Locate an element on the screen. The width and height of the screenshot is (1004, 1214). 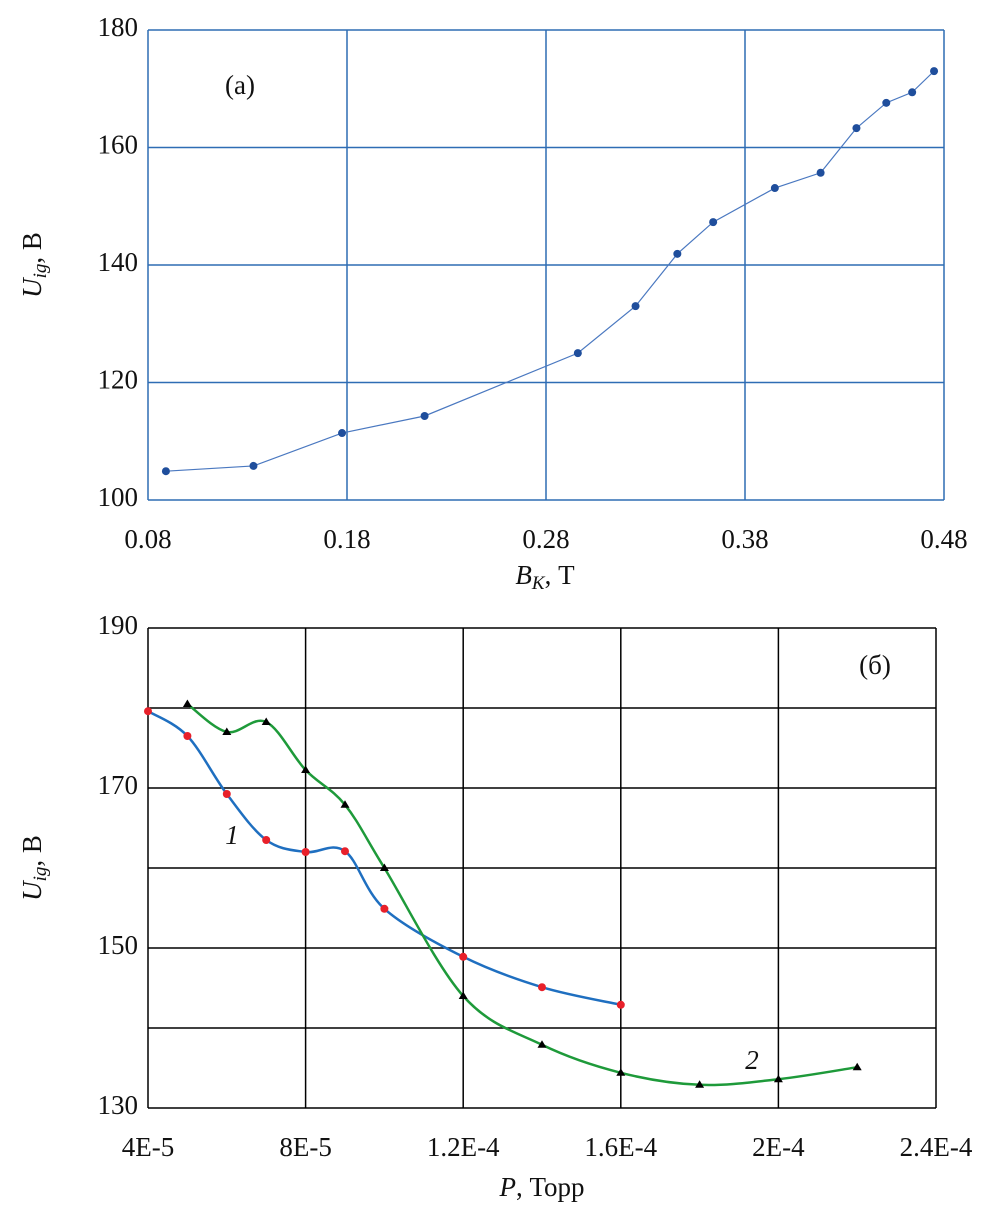
panel-label: (a) is located at coordinates (240, 85).